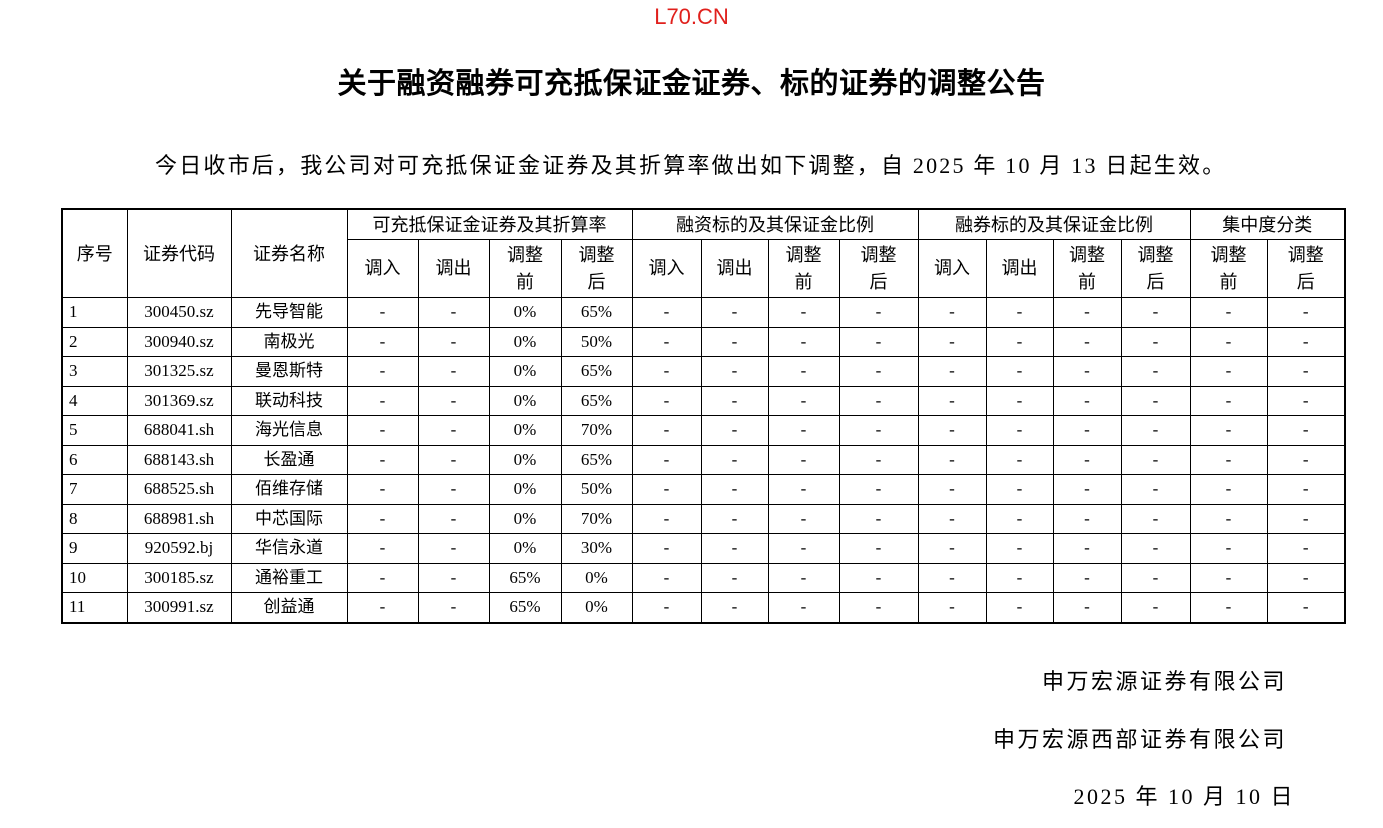  I want to click on company-name-1: 申万宏源证券有限公司, so click(1164, 681).